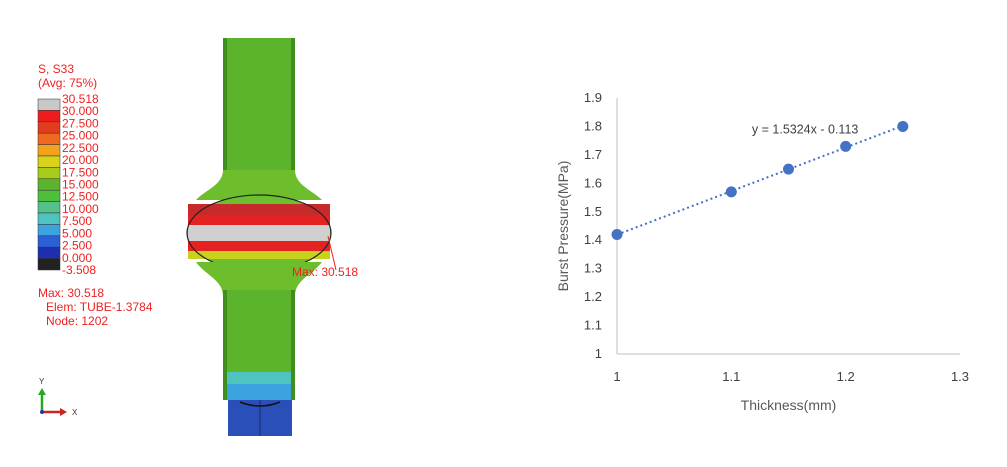 This screenshot has width=1007, height=467. I want to click on x-tick-label: 1, so click(616, 376).